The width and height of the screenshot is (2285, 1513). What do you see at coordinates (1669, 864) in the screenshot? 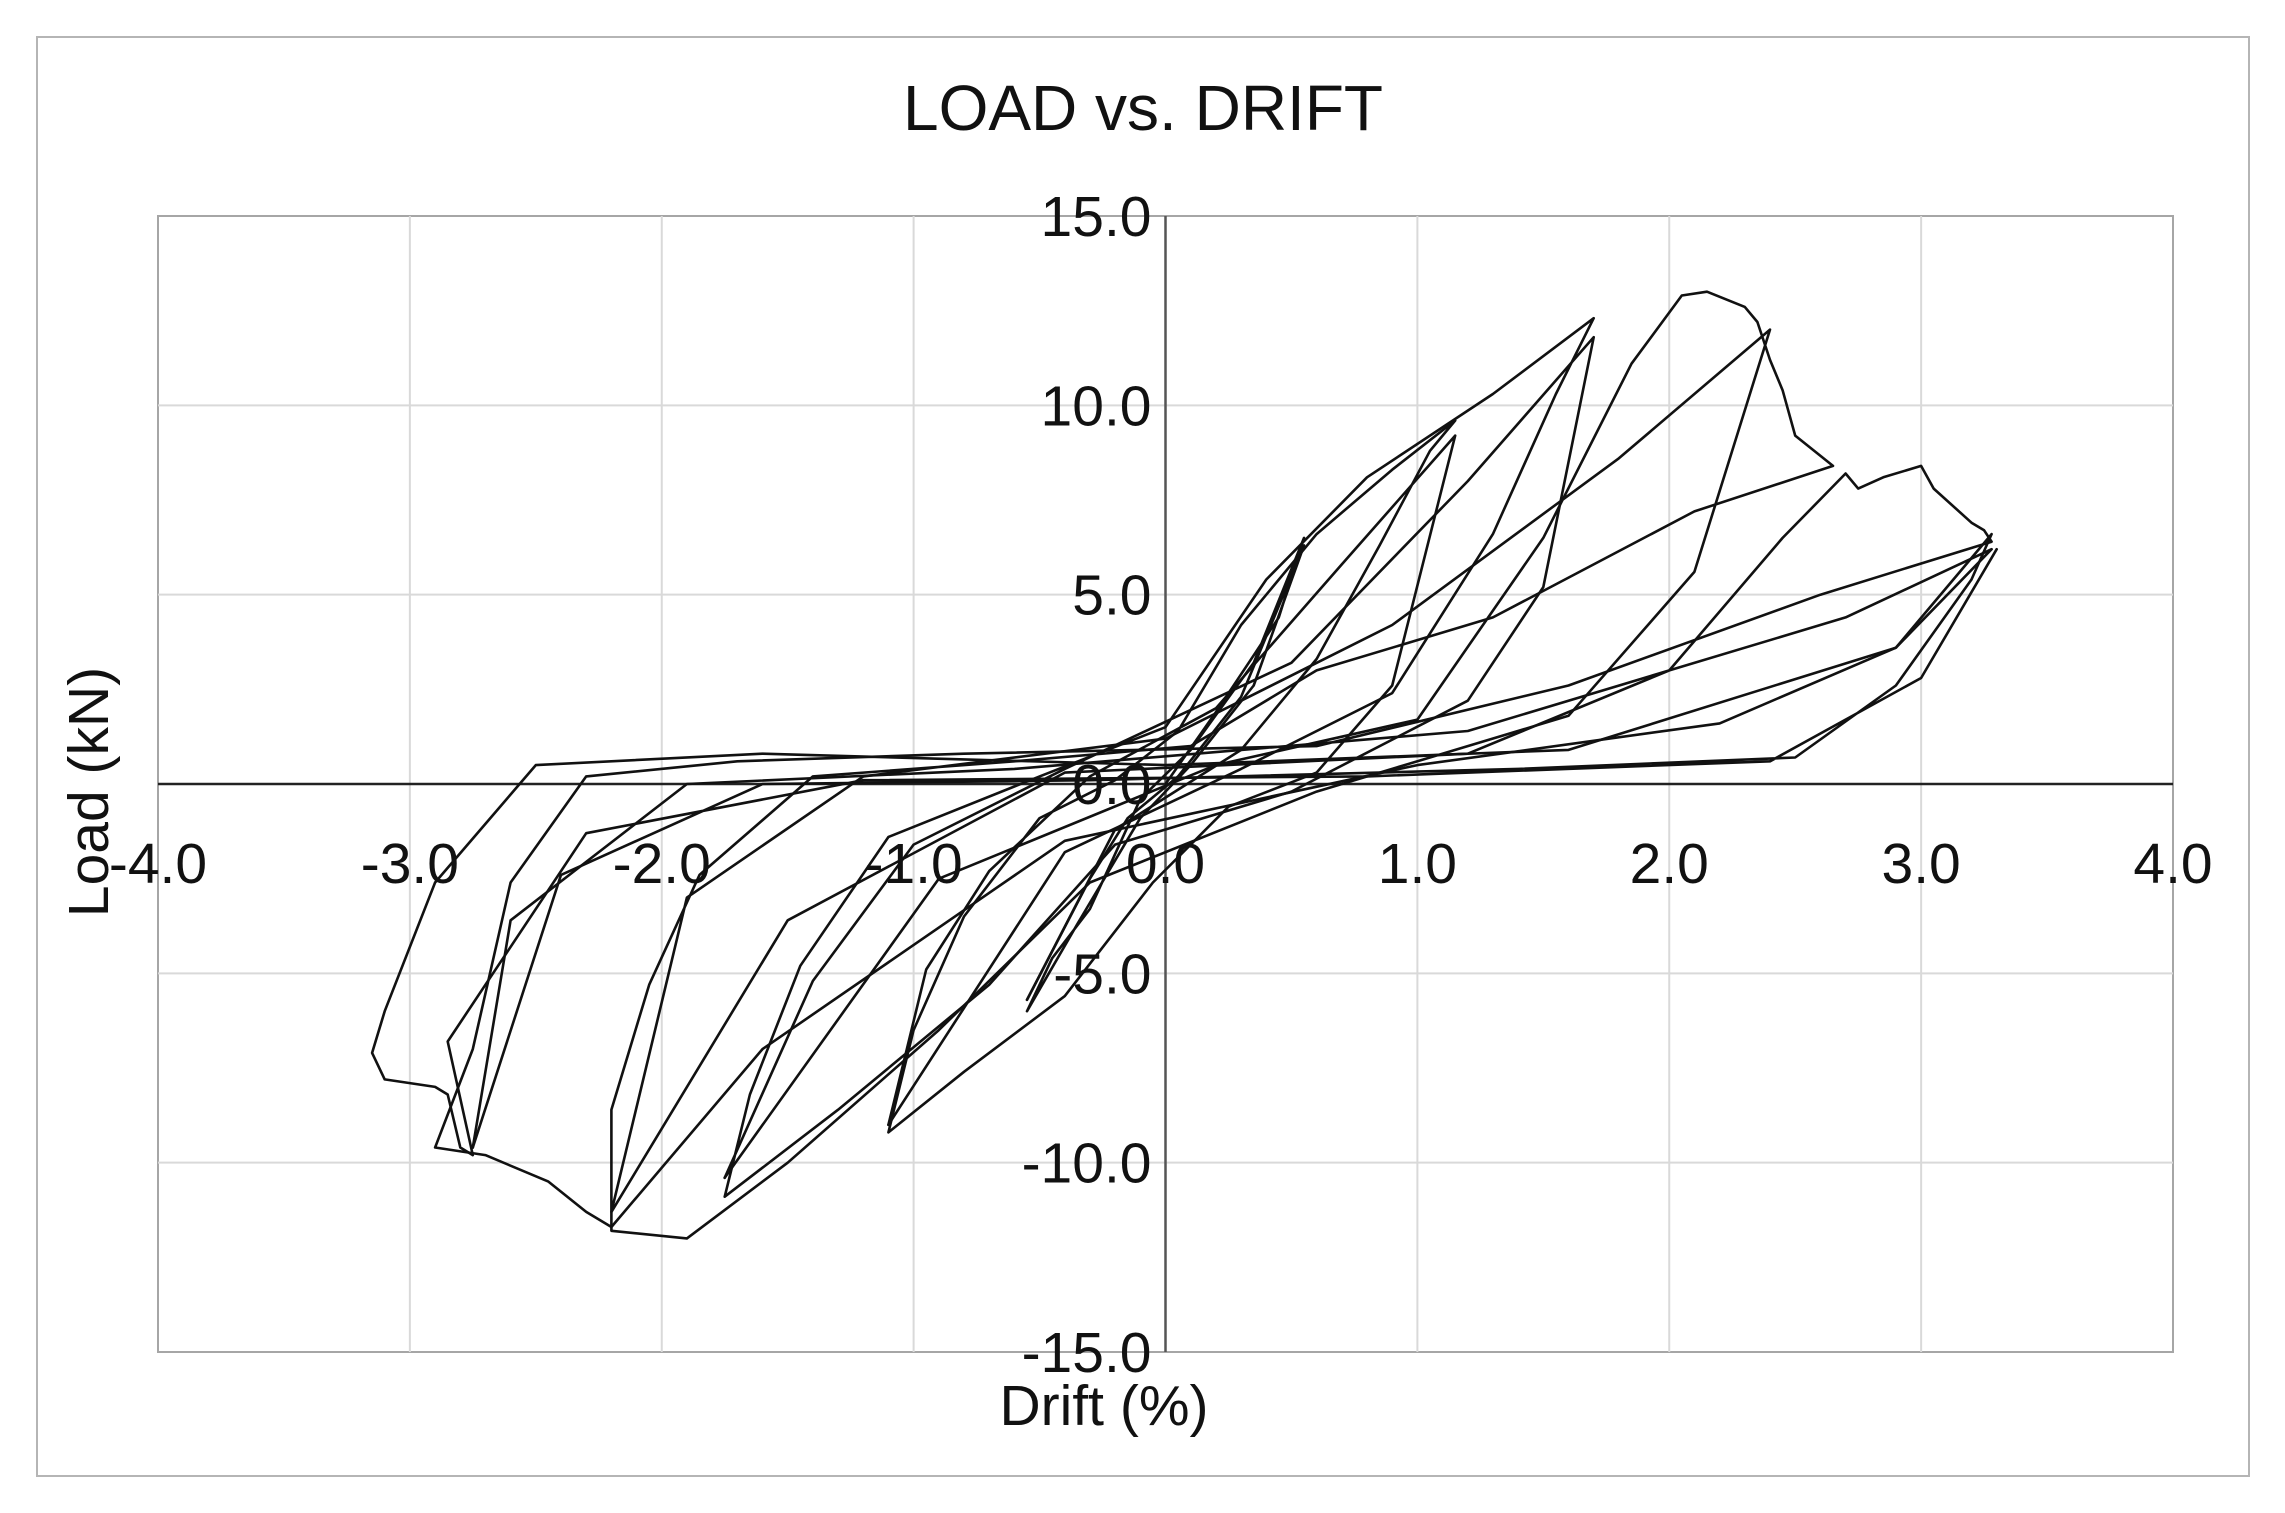
I see `x-tick-label: 2.0` at bounding box center [1669, 864].